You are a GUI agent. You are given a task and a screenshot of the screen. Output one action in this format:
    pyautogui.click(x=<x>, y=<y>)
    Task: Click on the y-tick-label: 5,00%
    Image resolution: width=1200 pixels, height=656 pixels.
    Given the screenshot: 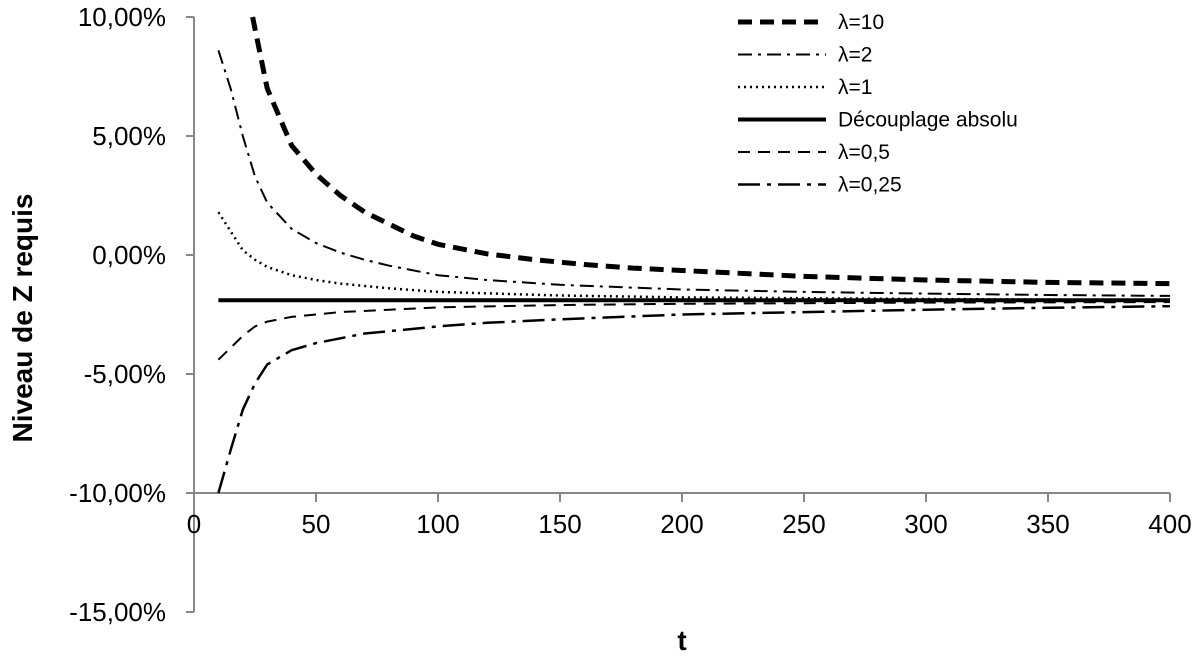 What is the action you would take?
    pyautogui.click(x=129, y=136)
    